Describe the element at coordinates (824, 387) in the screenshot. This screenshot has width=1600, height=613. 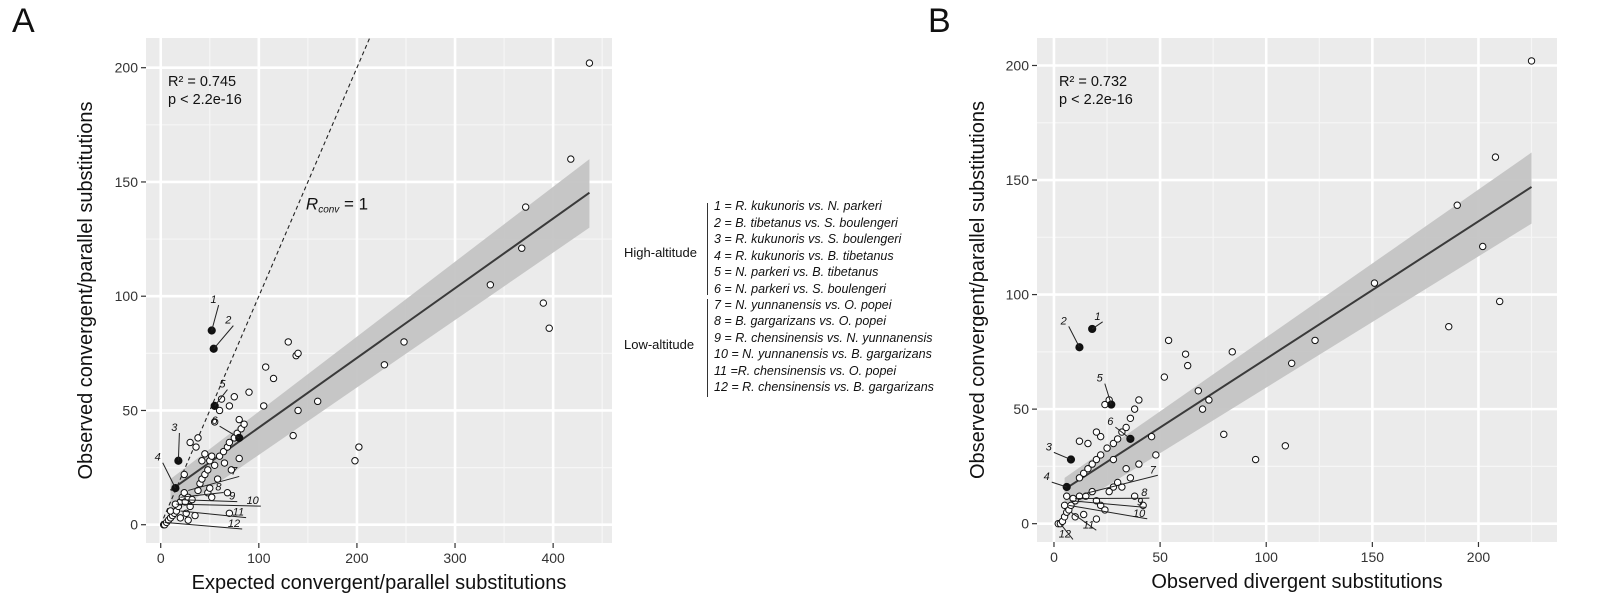
I see `legend-item-12: 12 = R. chensinensis vs. B. gargarizans` at that location.